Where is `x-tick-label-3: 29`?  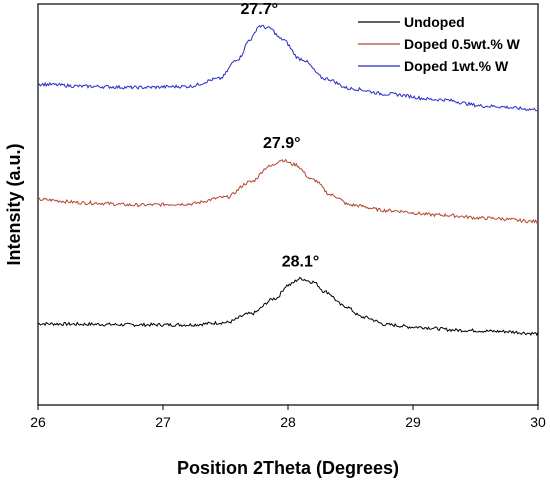
x-tick-label-3: 29 is located at coordinates (413, 422).